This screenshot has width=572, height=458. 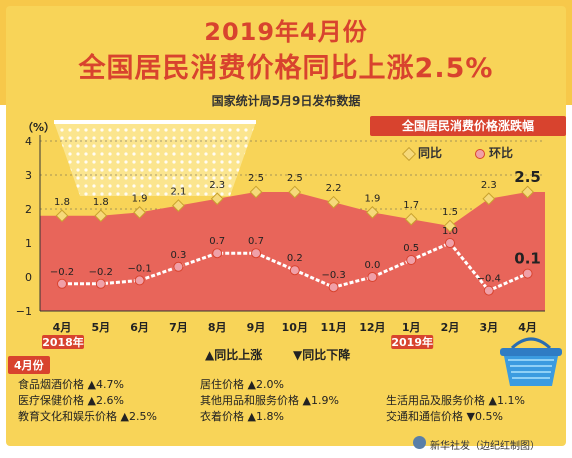 What do you see at coordinates (139, 268) in the screenshot?
I see `mom-data-label: −0.1` at bounding box center [139, 268].